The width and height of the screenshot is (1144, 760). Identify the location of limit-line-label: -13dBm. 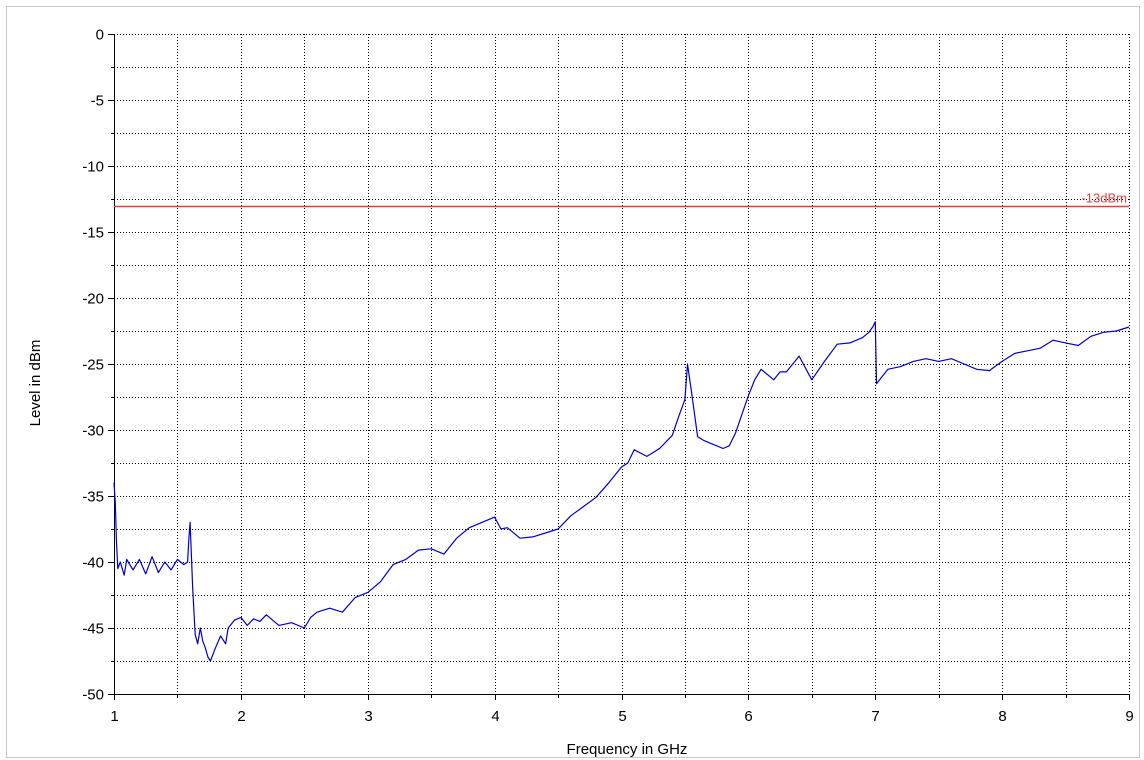
(1104, 198).